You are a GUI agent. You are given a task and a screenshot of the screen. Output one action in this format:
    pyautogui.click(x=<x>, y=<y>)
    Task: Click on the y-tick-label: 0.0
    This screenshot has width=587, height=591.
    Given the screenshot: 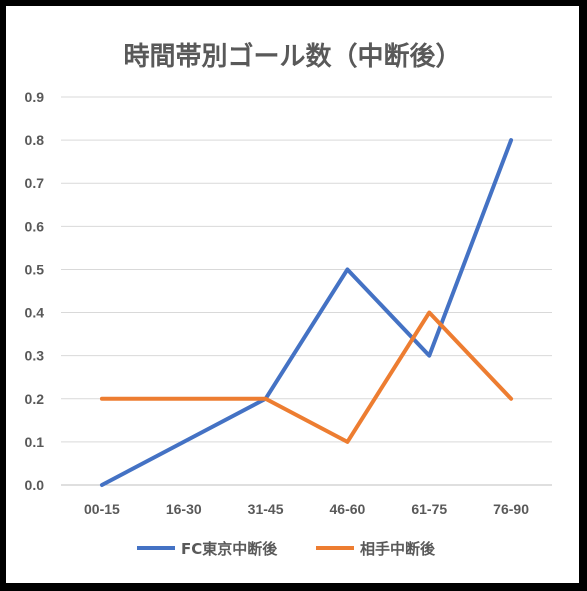 What is the action you would take?
    pyautogui.click(x=35, y=485)
    